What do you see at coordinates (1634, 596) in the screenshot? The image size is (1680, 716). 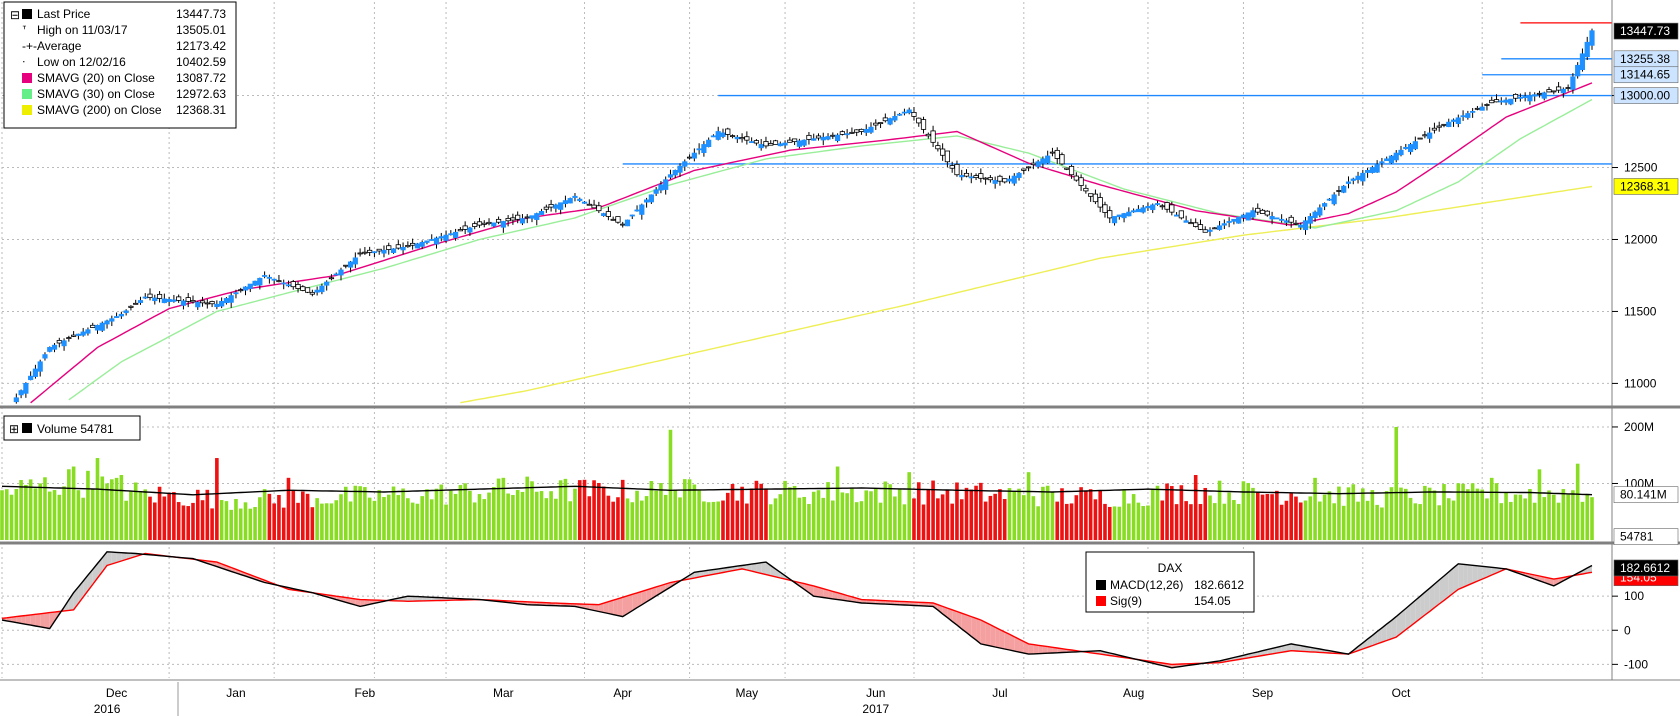 I see `y-tick-label: 100` at bounding box center [1634, 596].